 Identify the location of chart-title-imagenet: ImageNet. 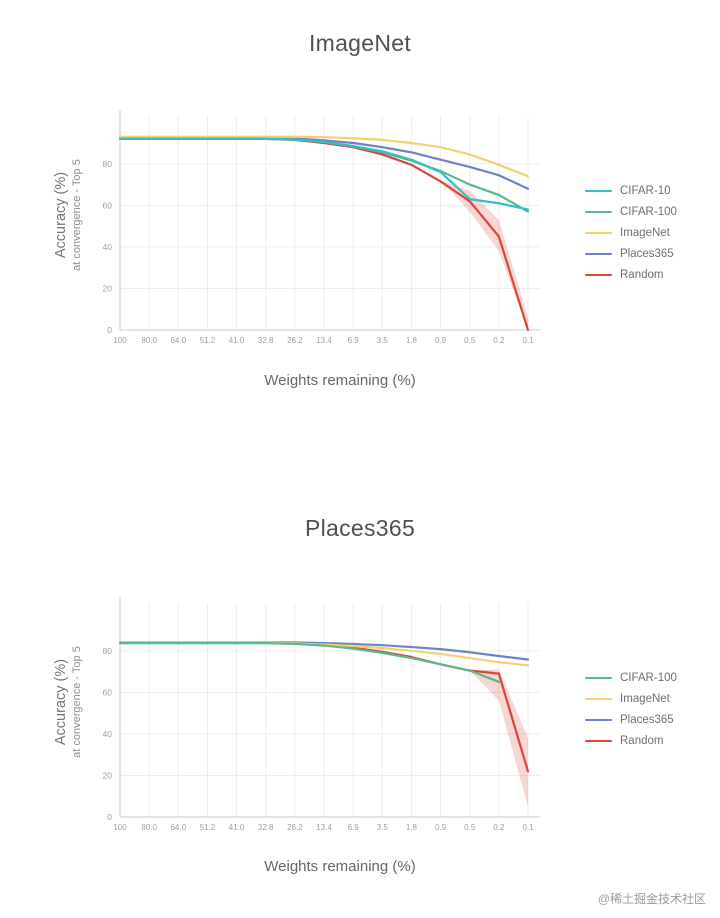
(360, 43).